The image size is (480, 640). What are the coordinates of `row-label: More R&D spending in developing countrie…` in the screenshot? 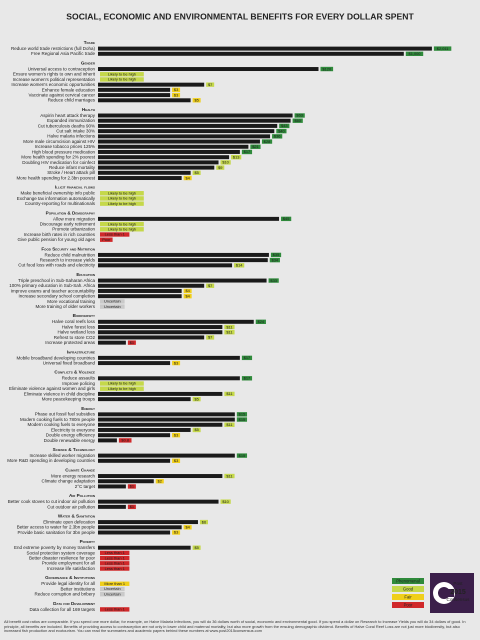 It's located at (51, 460).